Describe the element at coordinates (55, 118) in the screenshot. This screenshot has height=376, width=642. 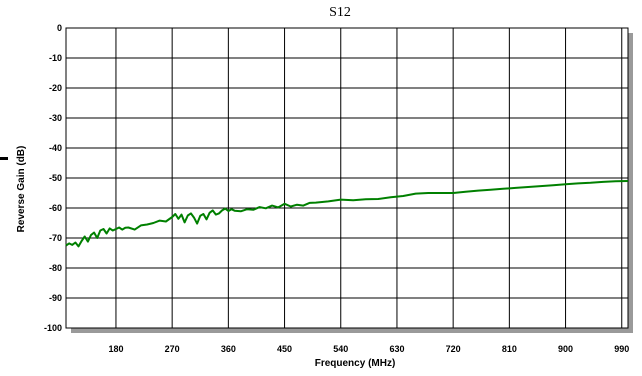
I see `y-tick-label: -30` at that location.